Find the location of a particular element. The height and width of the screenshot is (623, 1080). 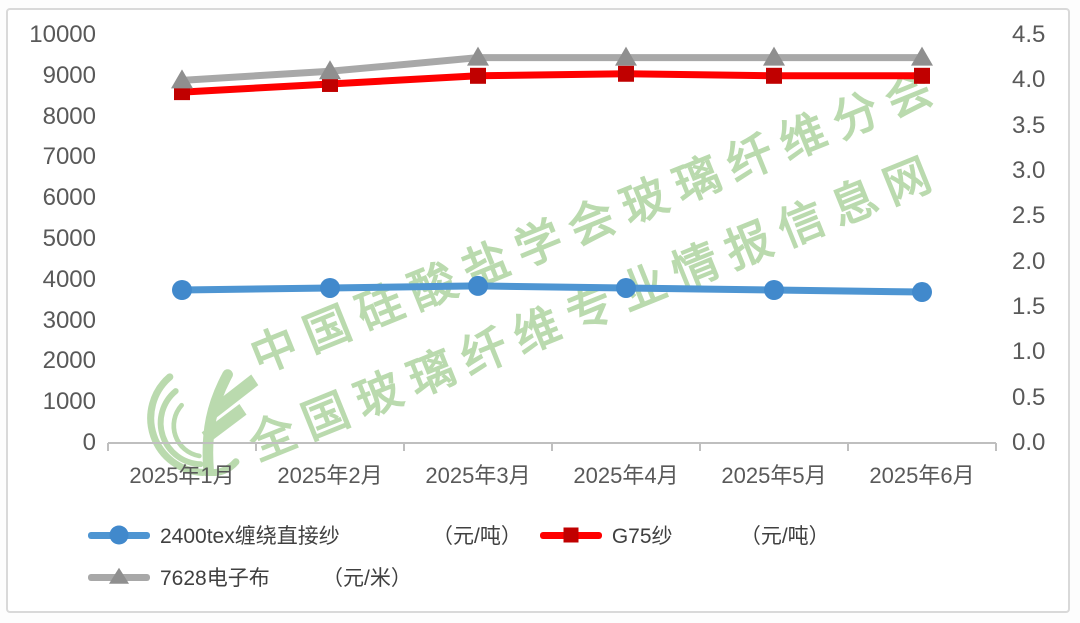

legend-label: 7628电子布 is located at coordinates (215, 578).